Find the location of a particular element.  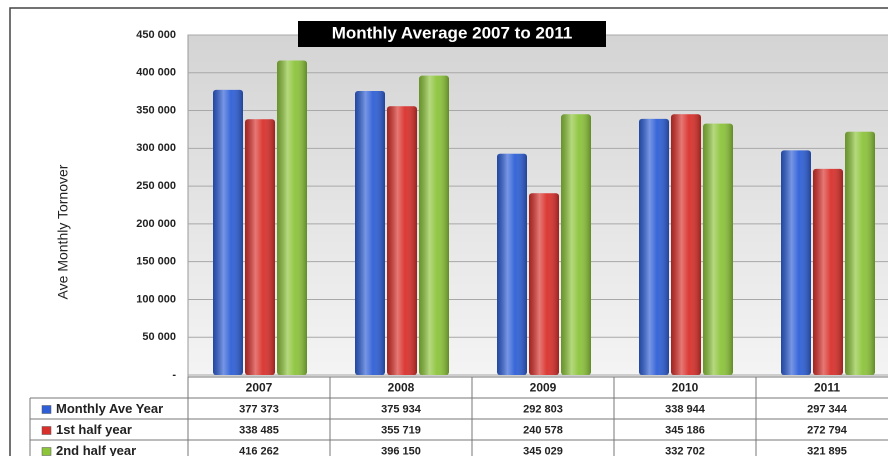

x-tick-label: 2008 is located at coordinates (401, 388).